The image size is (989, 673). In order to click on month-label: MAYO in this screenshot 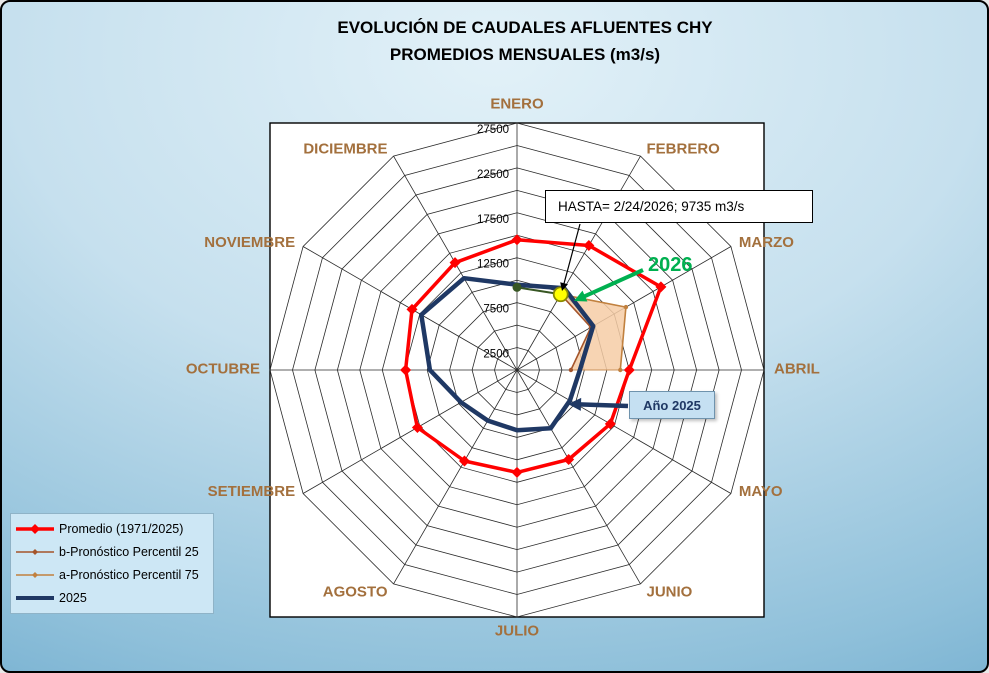, I will do `click(761, 491)`.